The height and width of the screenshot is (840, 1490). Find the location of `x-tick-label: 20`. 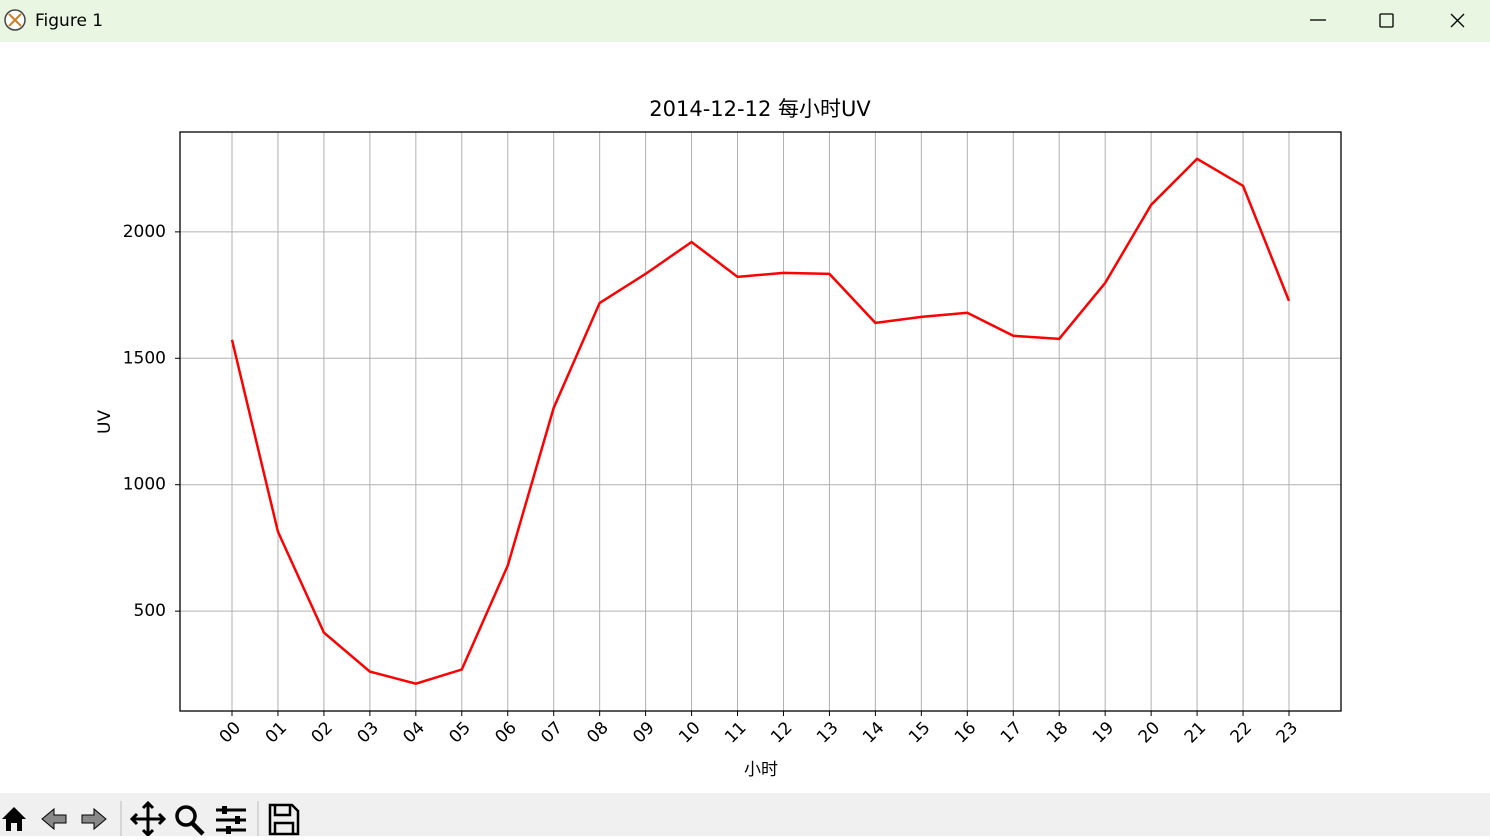

x-tick-label: 20 is located at coordinates (1149, 732).